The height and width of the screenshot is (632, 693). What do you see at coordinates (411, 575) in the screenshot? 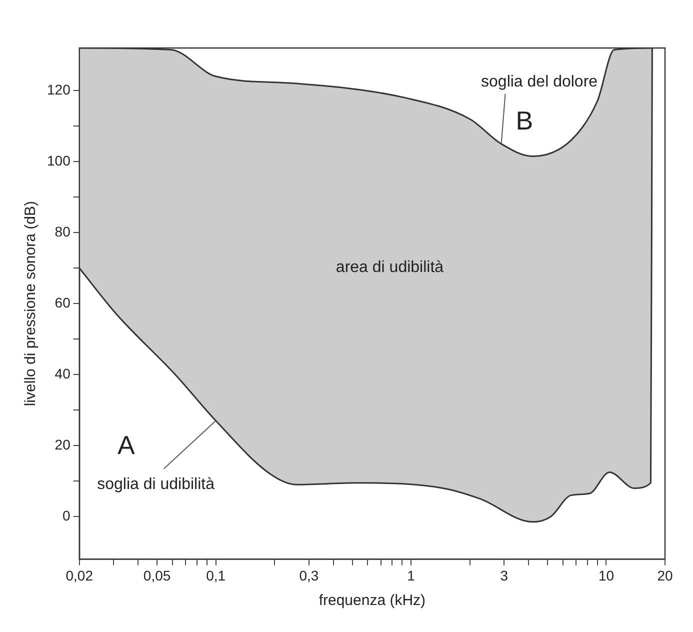
I see `x-tick-label: 1` at bounding box center [411, 575].